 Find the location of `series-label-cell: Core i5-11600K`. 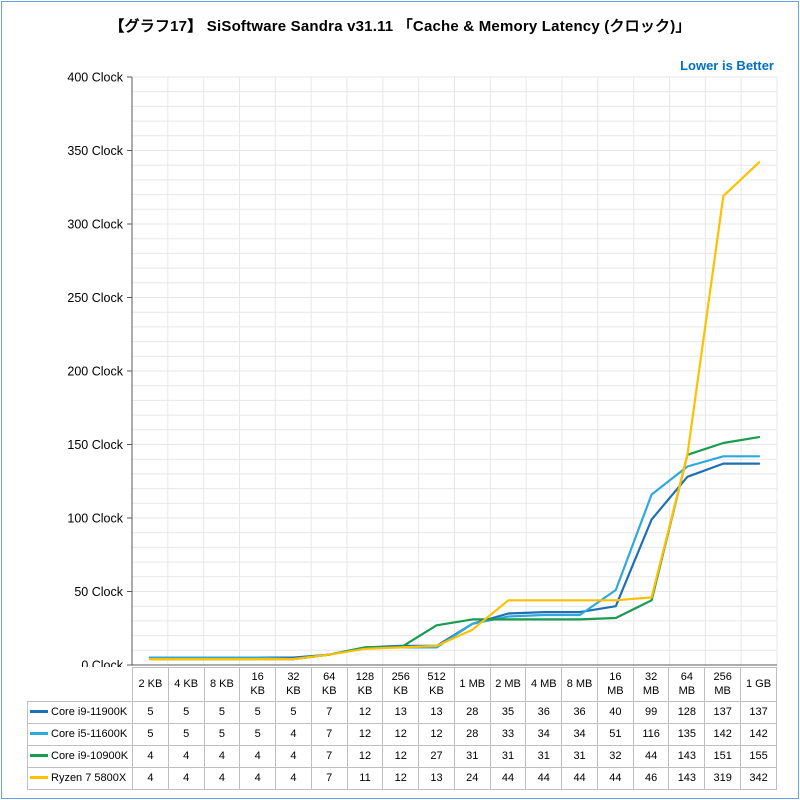

series-label-cell: Core i5-11600K is located at coordinates (80, 734).